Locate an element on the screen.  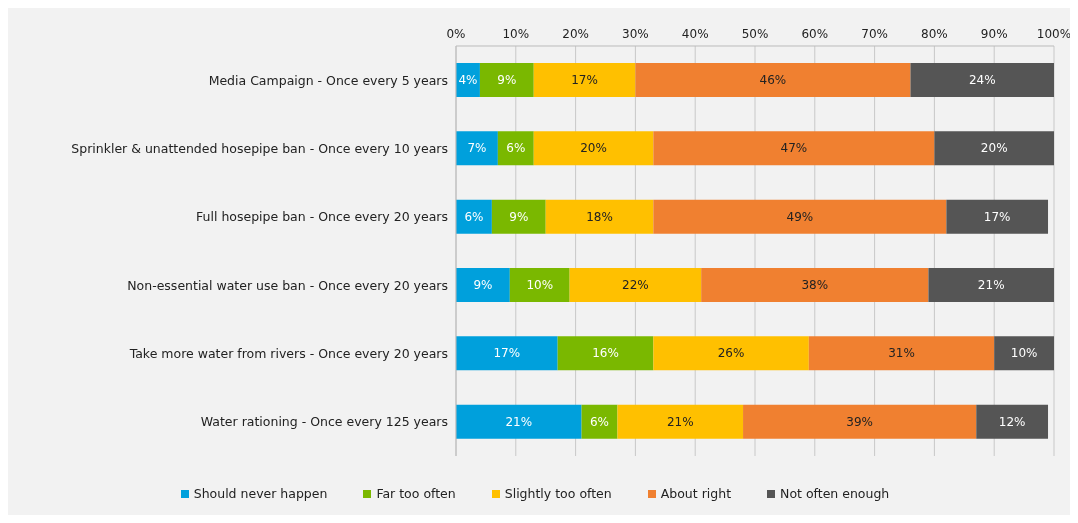
legend-label: Far too often is located at coordinates (416, 493).